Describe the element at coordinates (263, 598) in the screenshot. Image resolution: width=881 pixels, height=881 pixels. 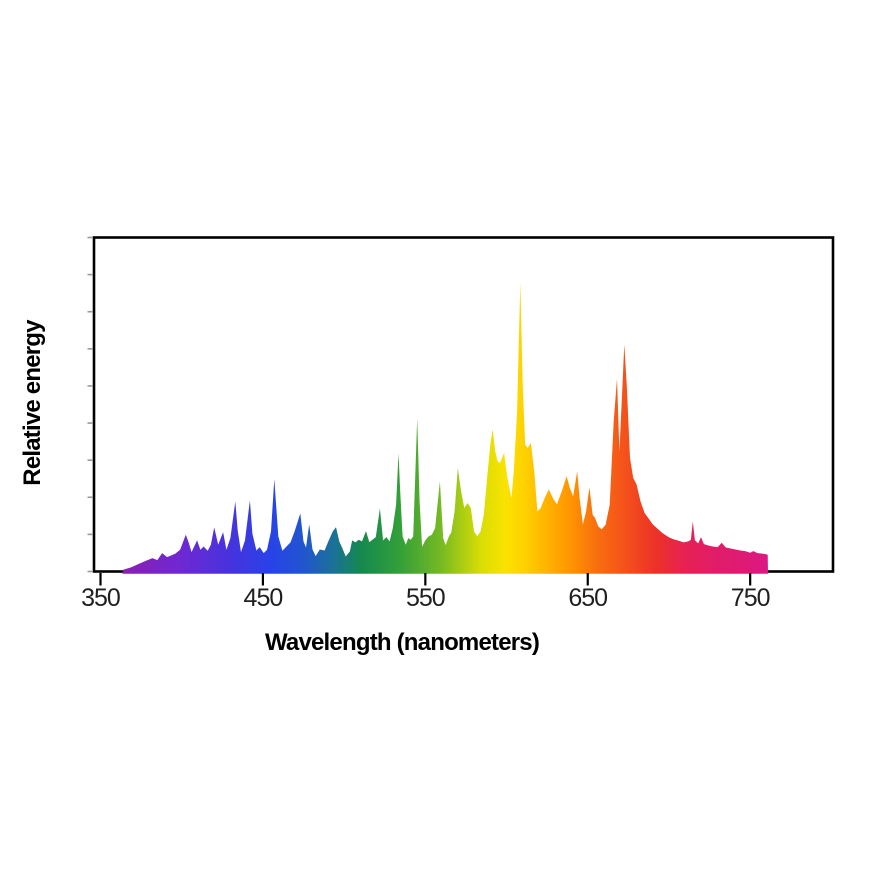
I see `x-tick-label: 450` at that location.